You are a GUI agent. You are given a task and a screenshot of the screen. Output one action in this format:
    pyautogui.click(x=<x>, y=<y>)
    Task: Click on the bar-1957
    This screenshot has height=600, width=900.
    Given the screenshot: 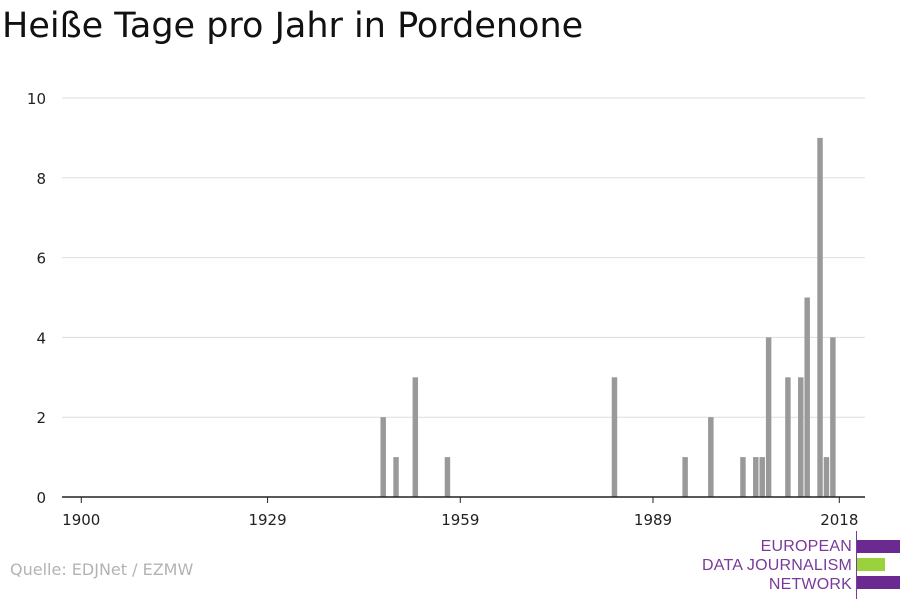 What is the action you would take?
    pyautogui.click(x=447, y=477)
    